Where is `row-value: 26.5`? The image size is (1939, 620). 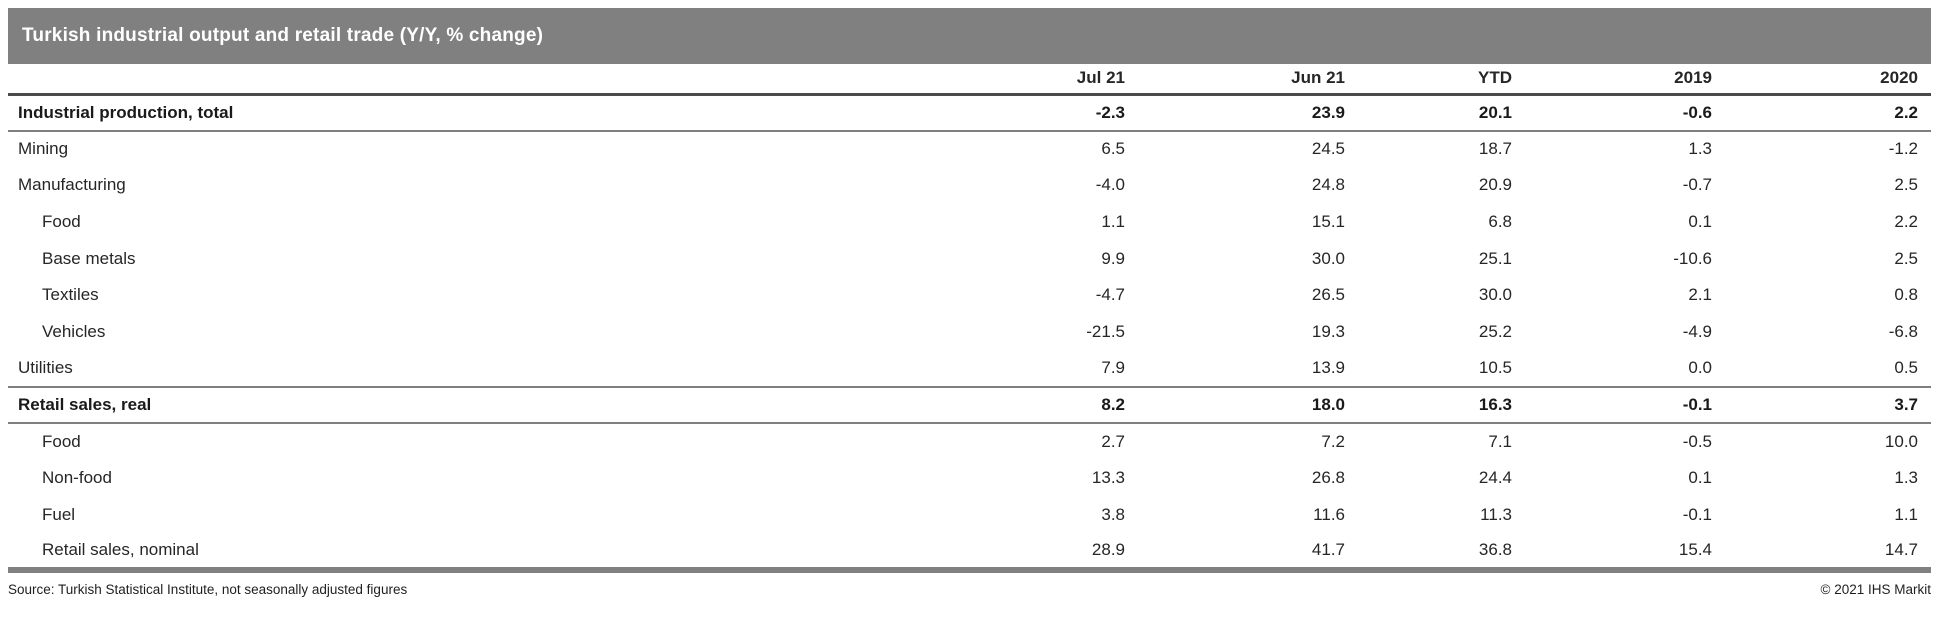 row-value: 26.5 is located at coordinates (1328, 295).